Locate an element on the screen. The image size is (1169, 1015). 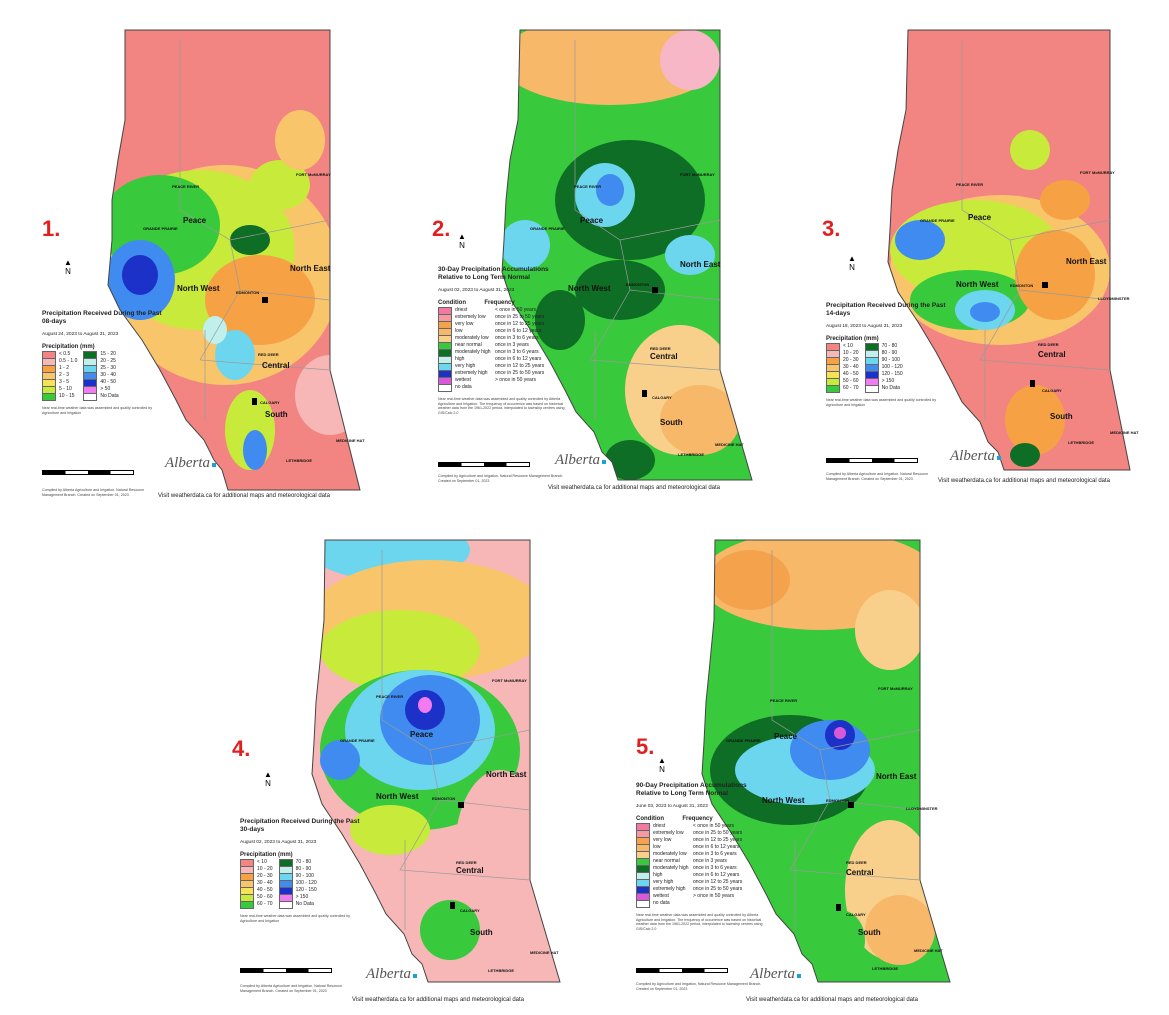
panel-number: 3. is located at coordinates (831, 228).